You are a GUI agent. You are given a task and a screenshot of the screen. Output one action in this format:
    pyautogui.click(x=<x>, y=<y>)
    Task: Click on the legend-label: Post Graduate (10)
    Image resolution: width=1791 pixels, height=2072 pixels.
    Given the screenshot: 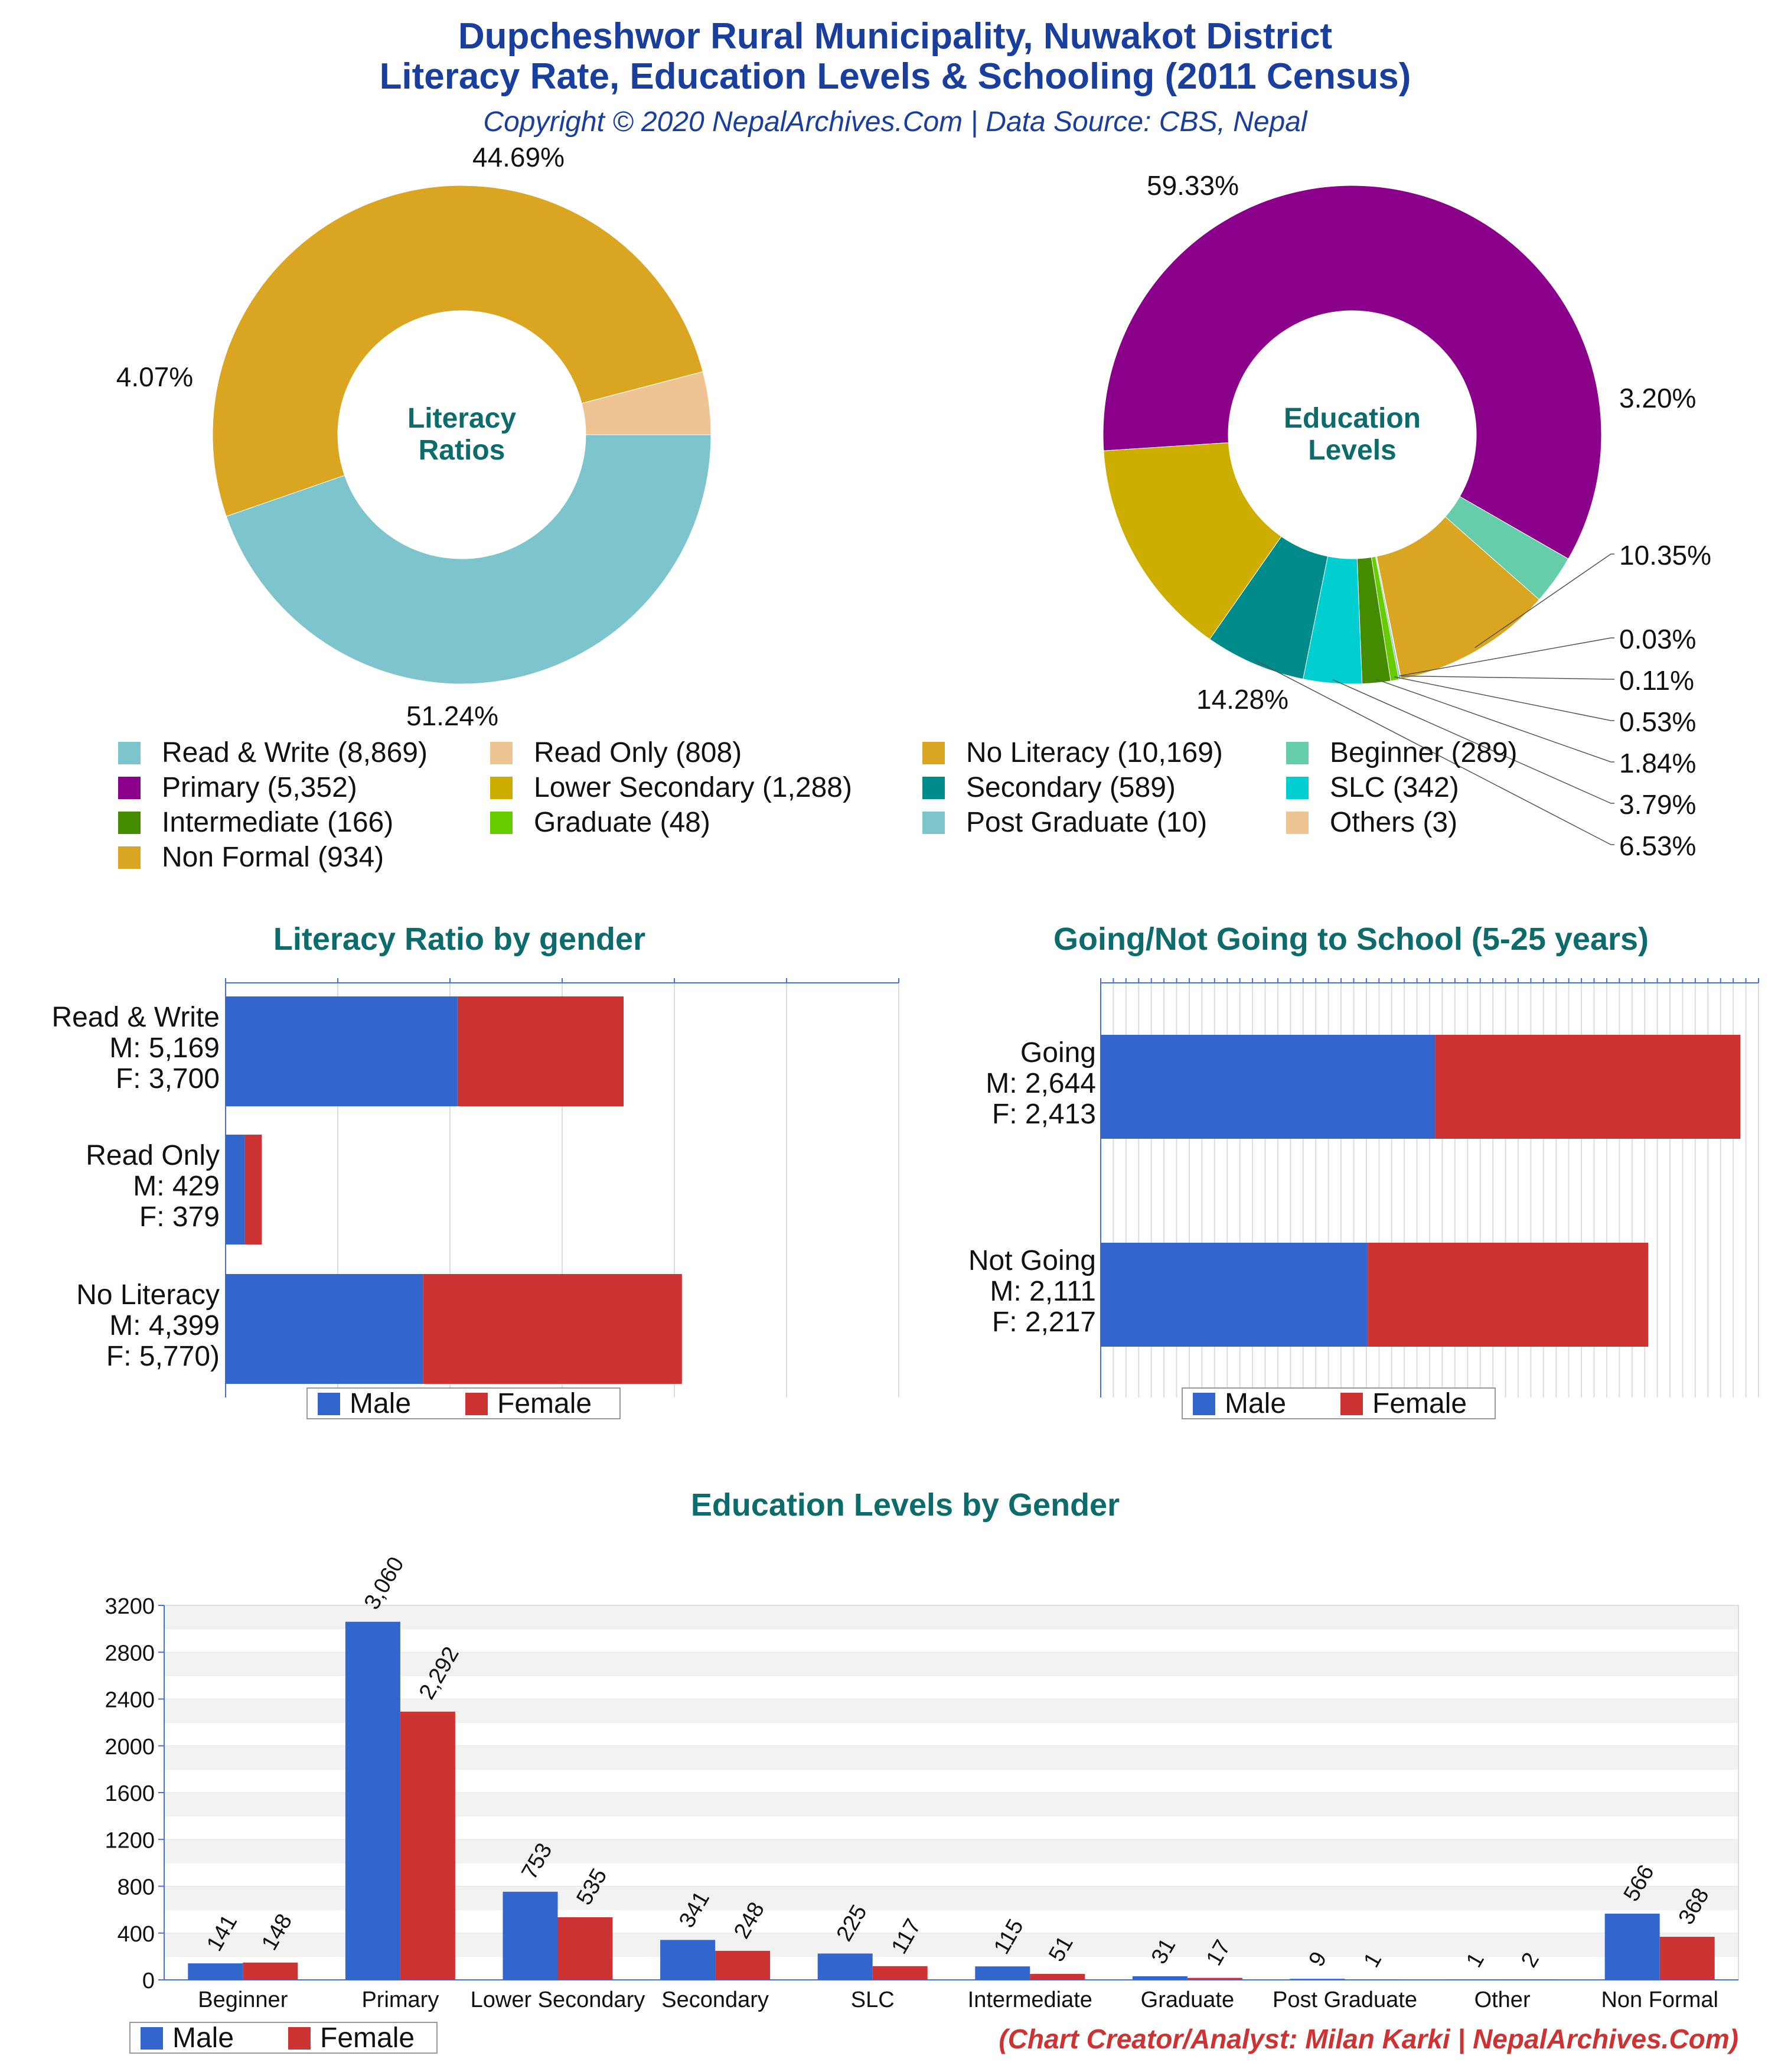 What is the action you would take?
    pyautogui.click(x=1086, y=822)
    